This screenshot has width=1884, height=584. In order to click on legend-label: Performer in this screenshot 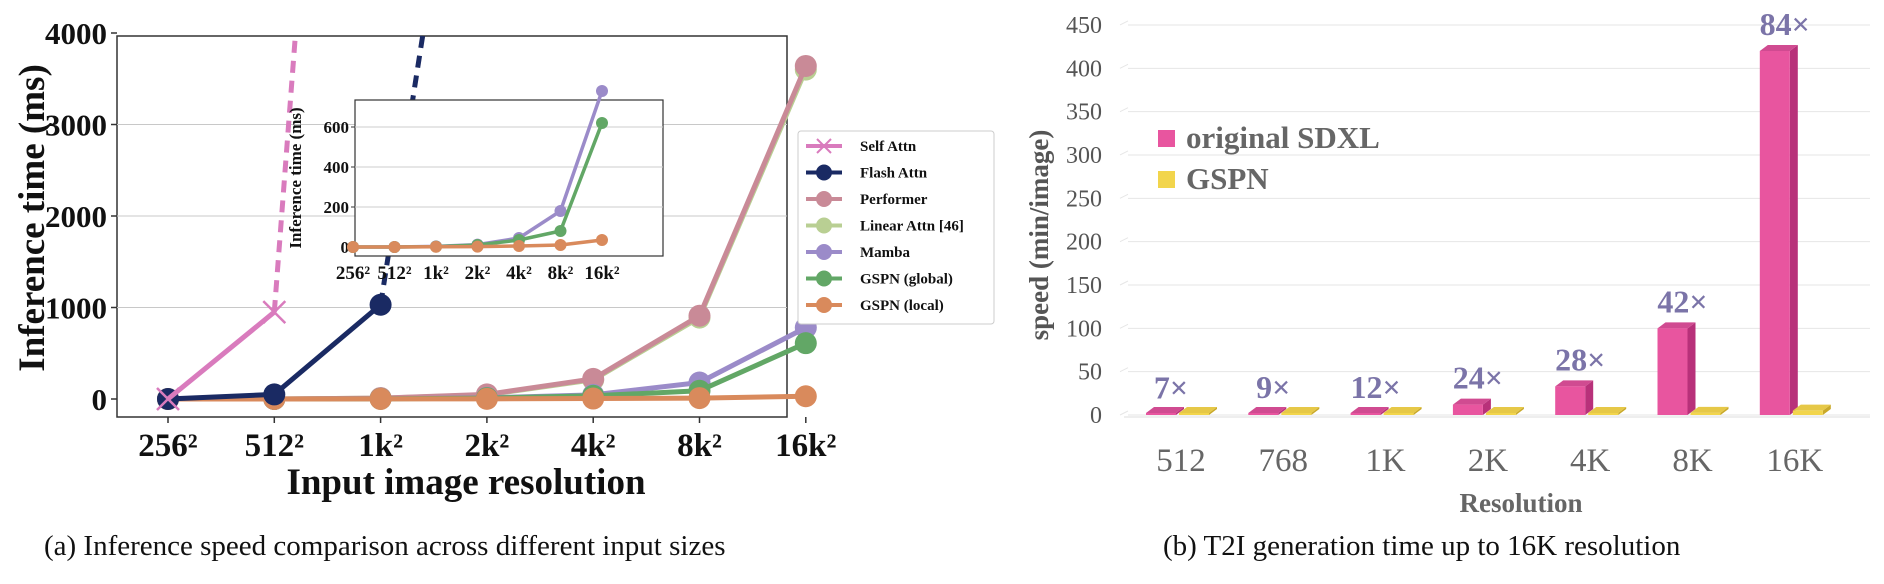, I will do `click(894, 200)`.